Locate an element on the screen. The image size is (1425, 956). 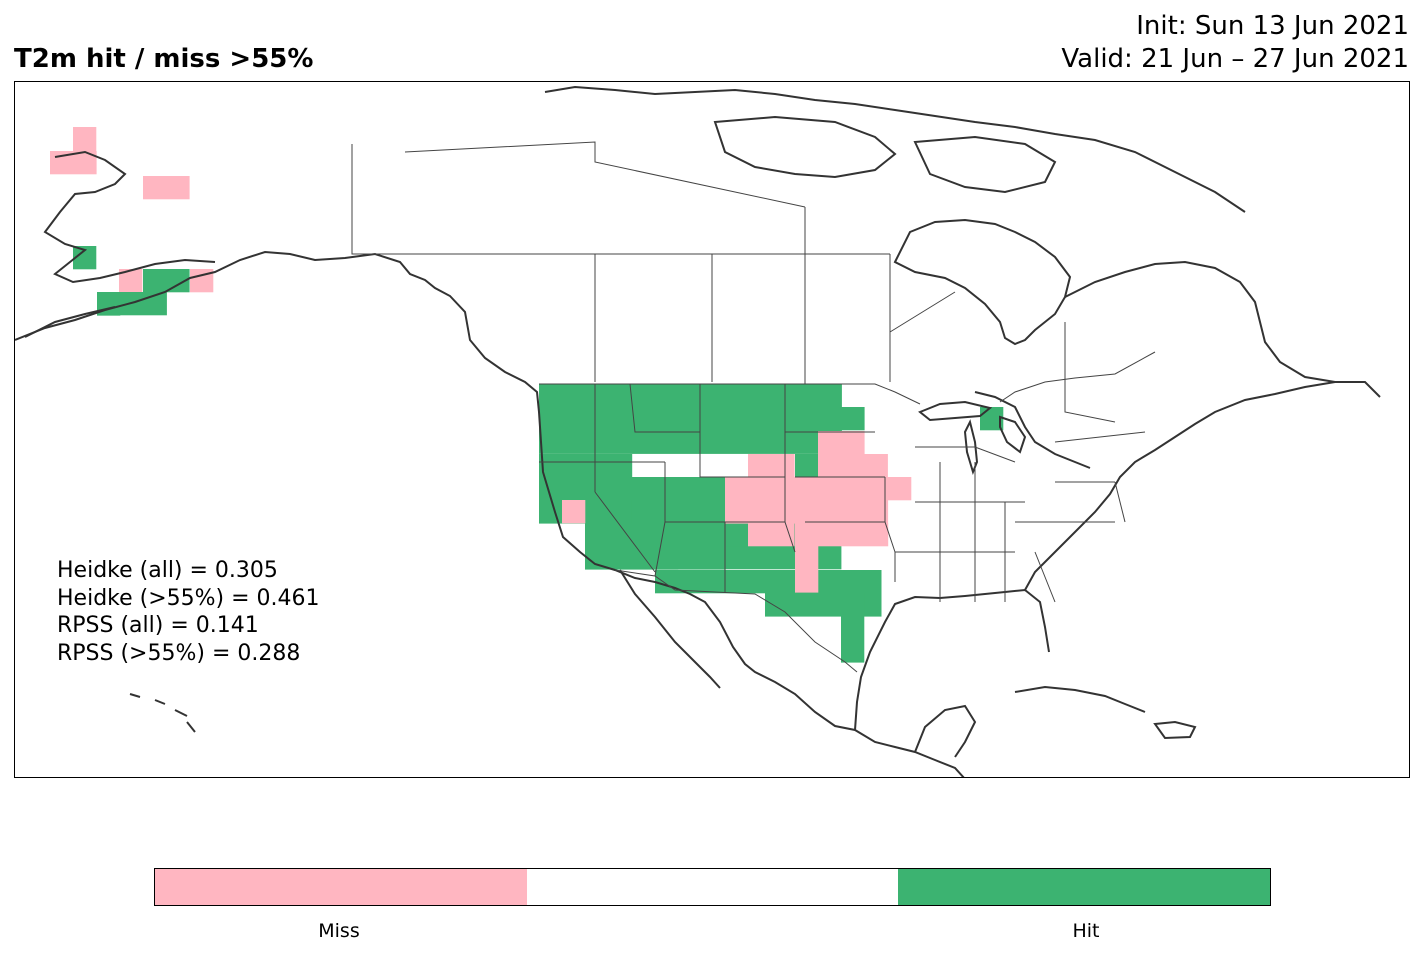
baja-coast is located at coordinates (670, 629).